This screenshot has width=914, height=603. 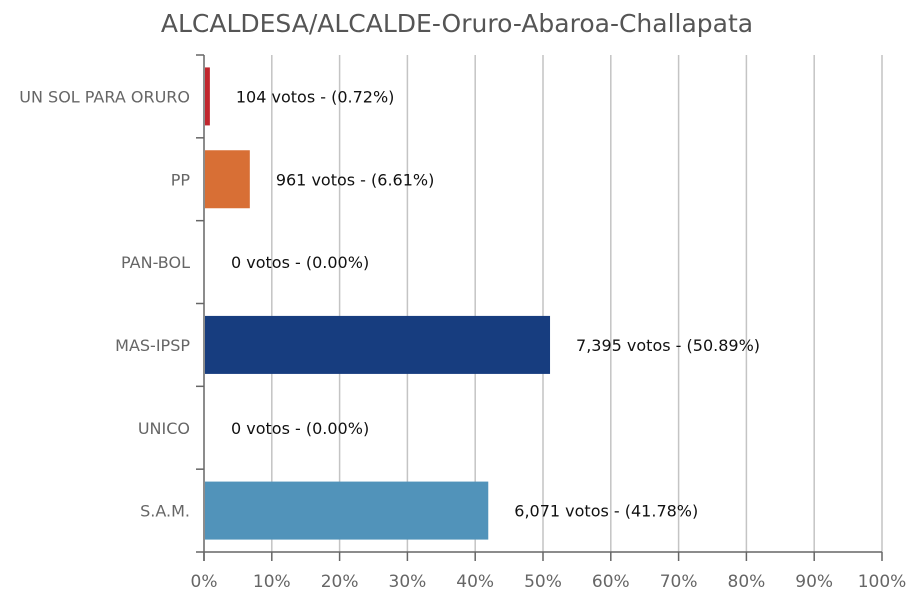 What do you see at coordinates (747, 582) in the screenshot?
I see `x-tick-label: 80%` at bounding box center [747, 582].